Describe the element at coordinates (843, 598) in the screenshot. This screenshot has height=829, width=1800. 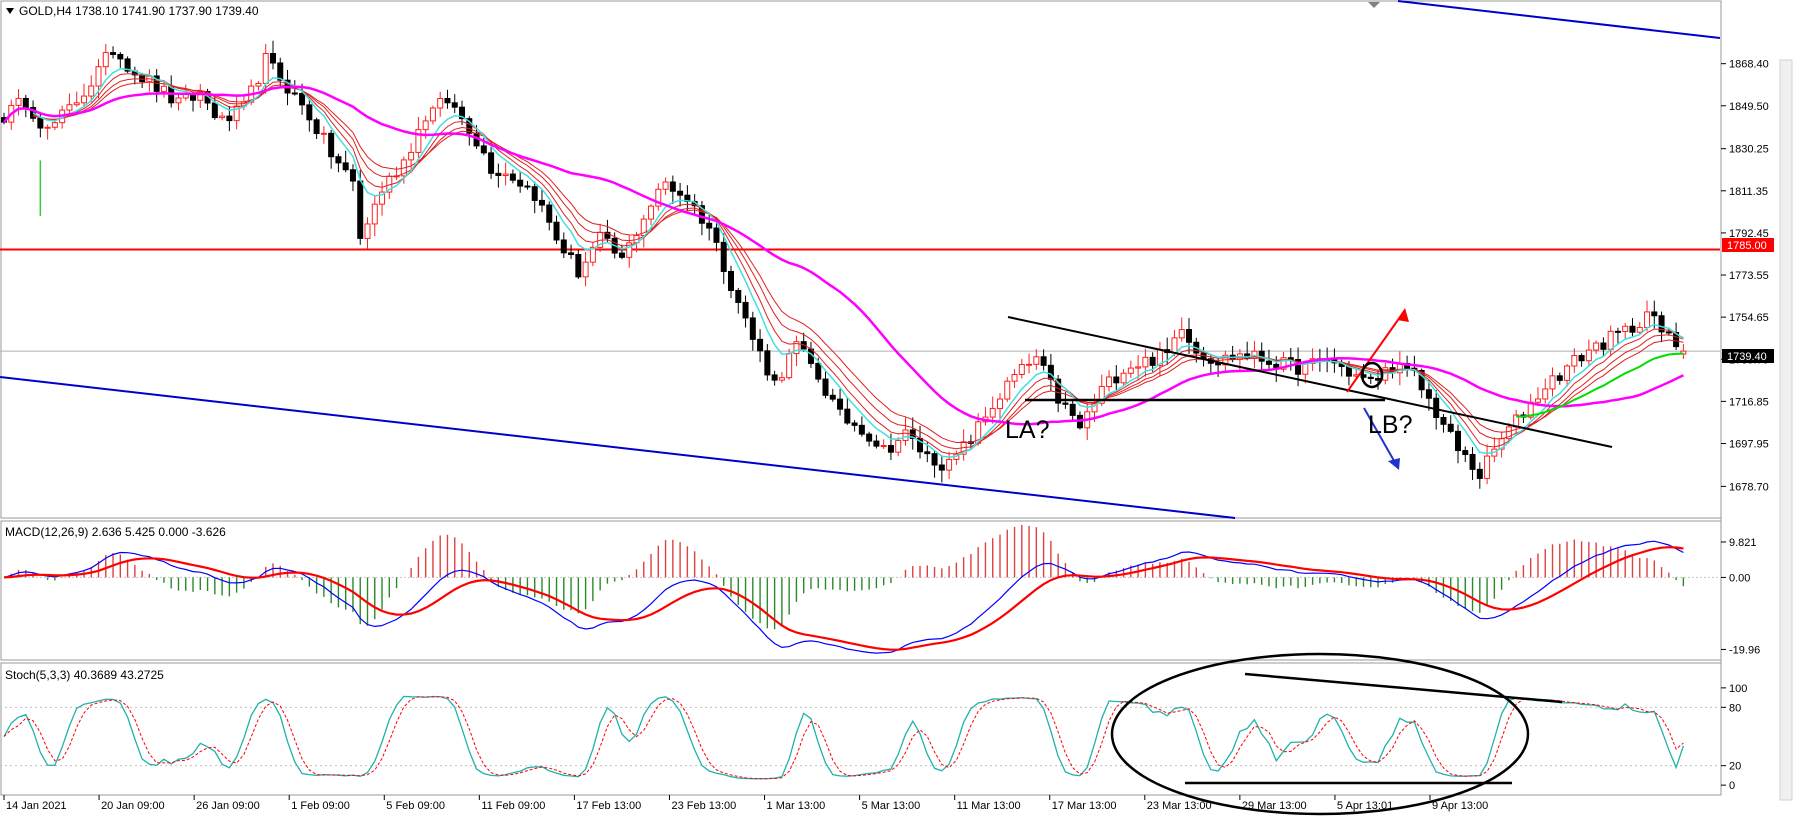
I see `macd-signal-line` at that location.